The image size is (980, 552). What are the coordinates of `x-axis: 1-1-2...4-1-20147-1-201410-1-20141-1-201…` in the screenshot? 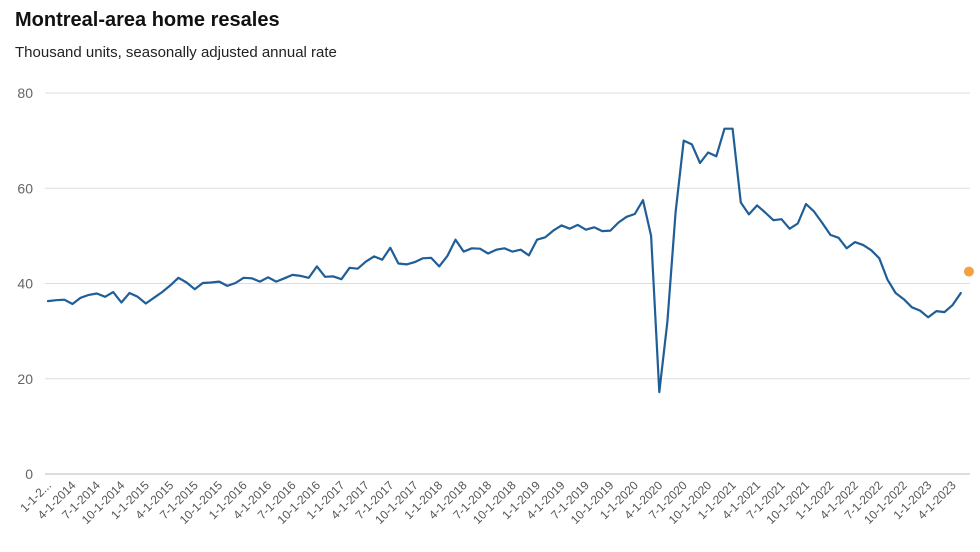 It's located at (488, 502).